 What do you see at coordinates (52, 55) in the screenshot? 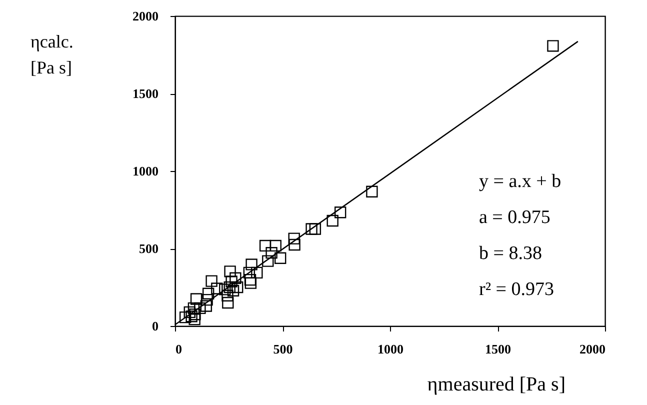
I see `y-axis-title: ηcalc. [Pa s]` at bounding box center [52, 55].